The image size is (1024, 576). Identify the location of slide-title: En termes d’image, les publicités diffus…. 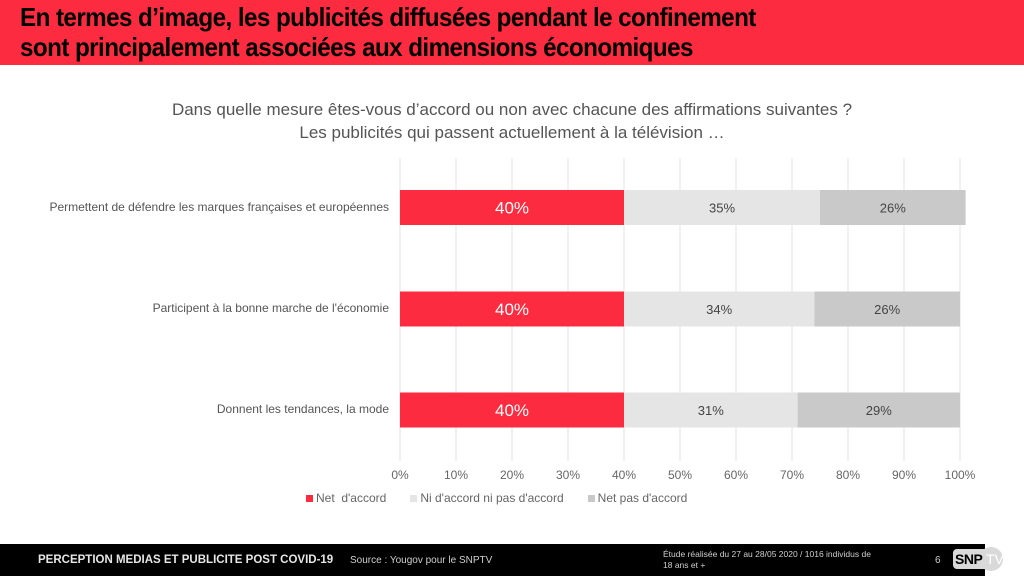
(480, 32).